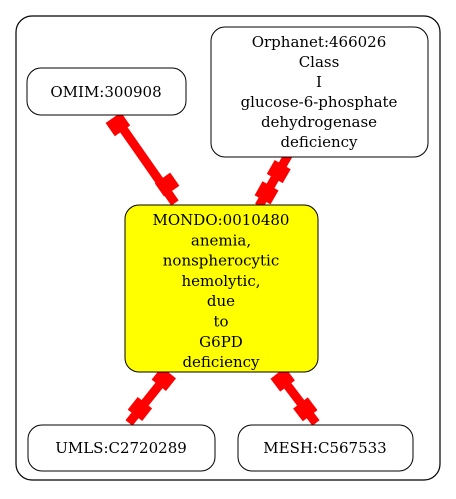 The image size is (456, 499). What do you see at coordinates (220, 281) in the screenshot?
I see `node-label-line: hemolytic,` at bounding box center [220, 281].